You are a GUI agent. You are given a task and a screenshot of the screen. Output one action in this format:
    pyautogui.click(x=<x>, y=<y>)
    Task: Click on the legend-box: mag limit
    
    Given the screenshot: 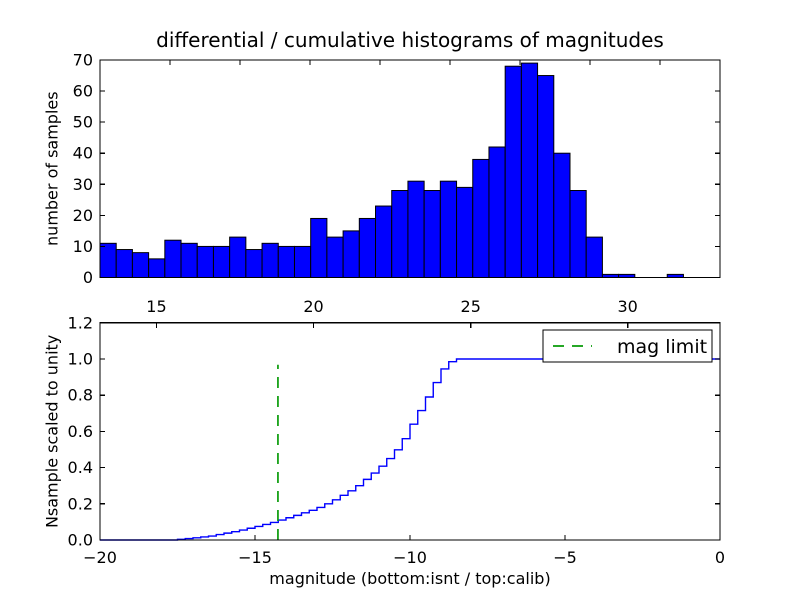 What is the action you would take?
    pyautogui.click(x=627, y=346)
    